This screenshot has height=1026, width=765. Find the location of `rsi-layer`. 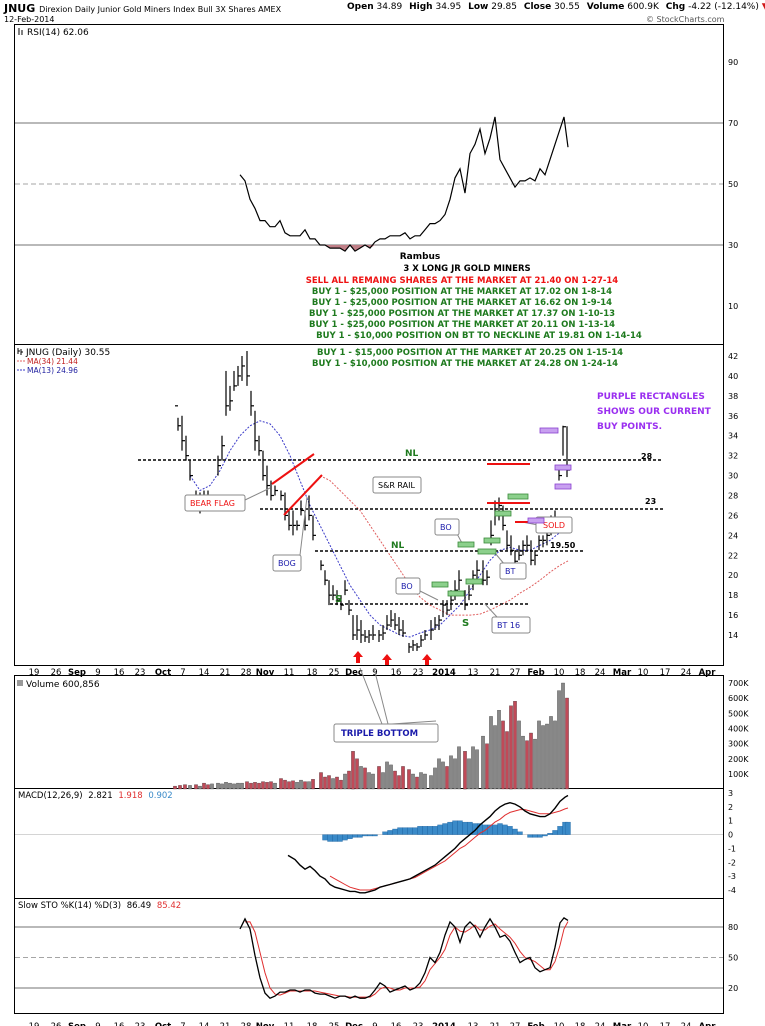

rsi-layer is located at coordinates (404, 184).